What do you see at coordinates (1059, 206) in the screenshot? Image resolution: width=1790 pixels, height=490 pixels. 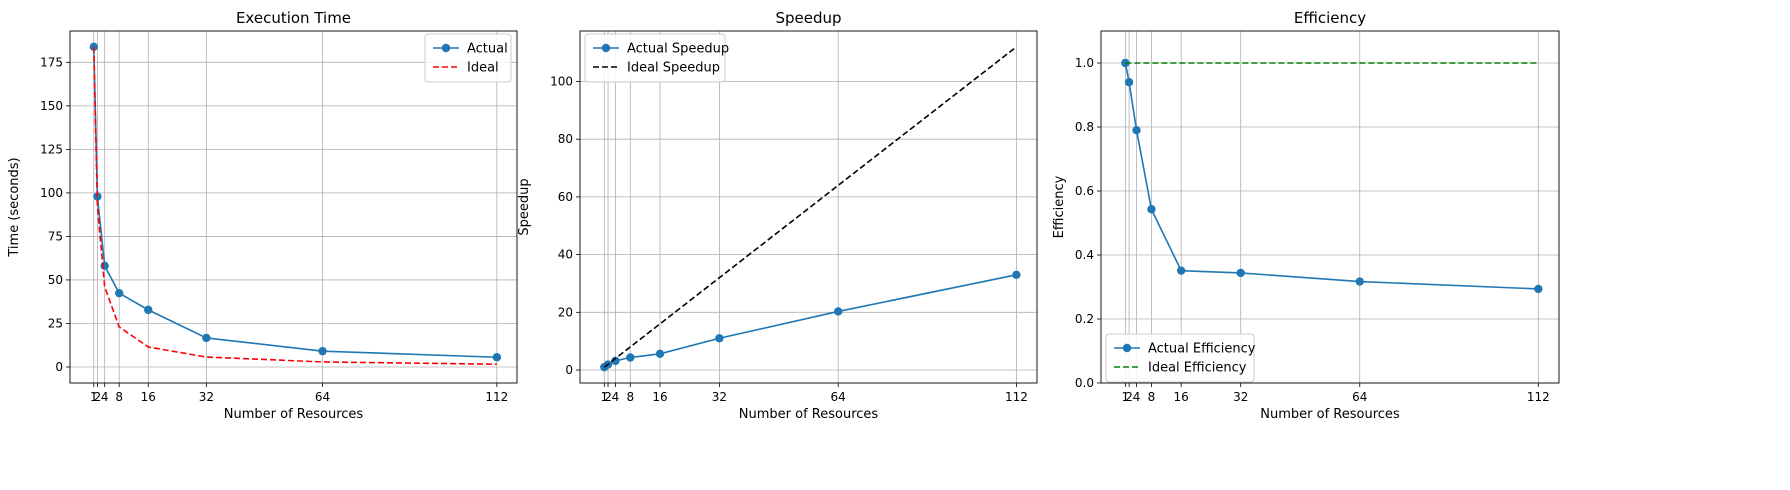 I see `y-axis-label: Efficiency` at bounding box center [1059, 206].